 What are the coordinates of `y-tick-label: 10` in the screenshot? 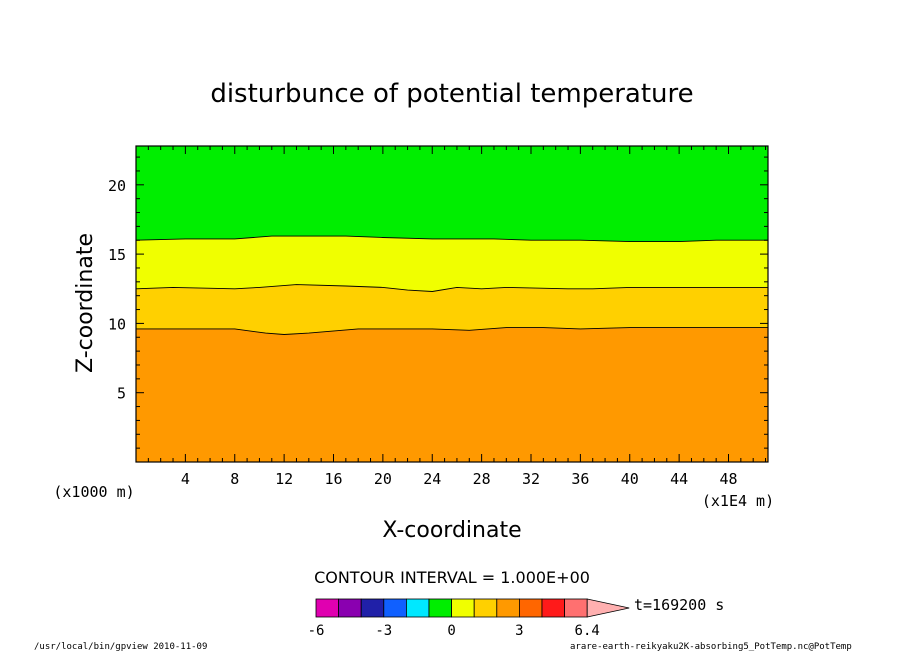 It's located at (117, 324).